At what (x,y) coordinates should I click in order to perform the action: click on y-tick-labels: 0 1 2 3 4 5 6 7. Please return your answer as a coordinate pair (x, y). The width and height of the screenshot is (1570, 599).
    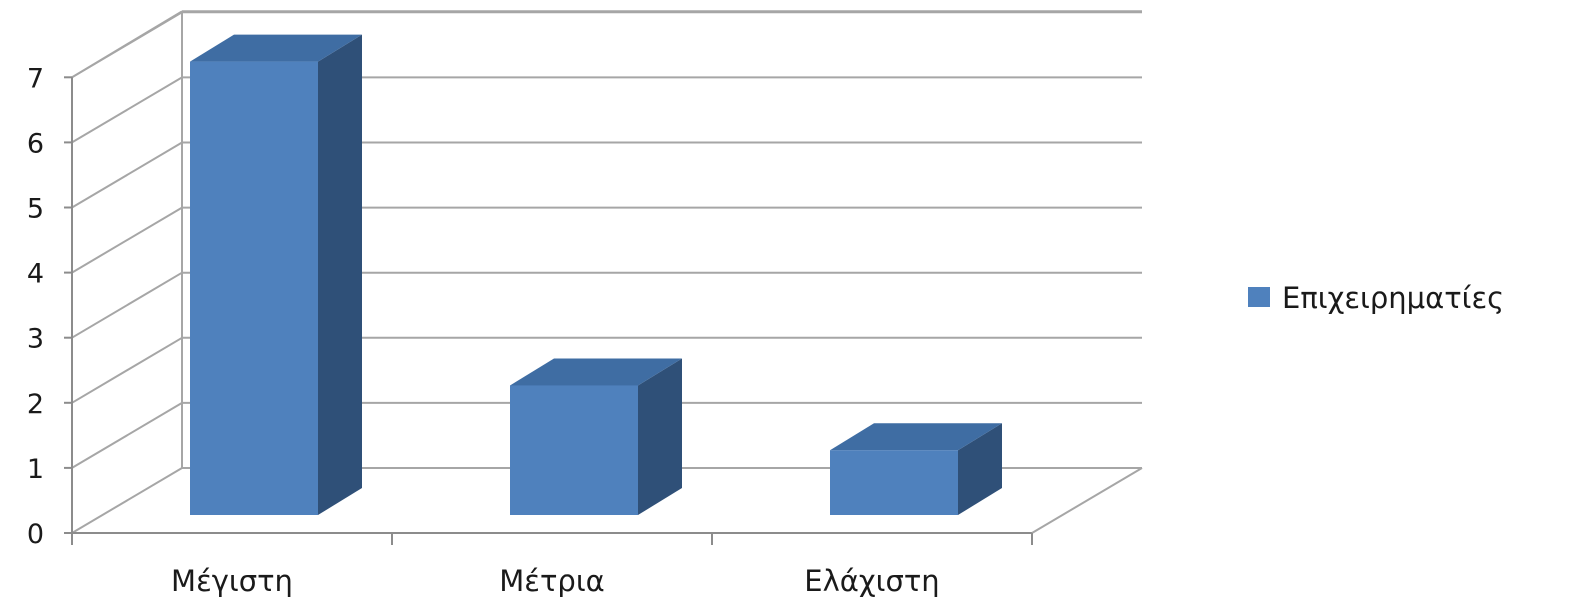
    Looking at the image, I should click on (35, 306).